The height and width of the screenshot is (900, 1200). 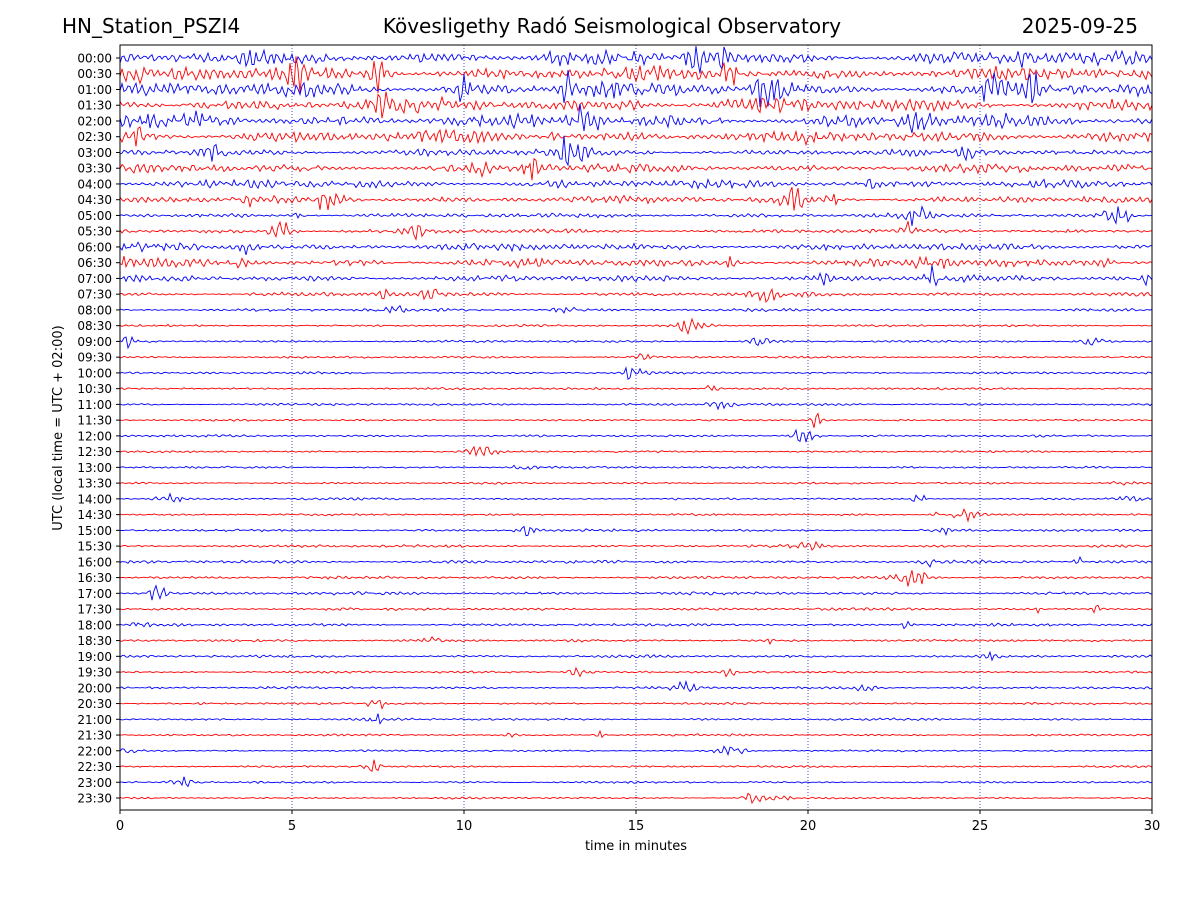 What do you see at coordinates (94, 405) in the screenshot?
I see `y-tick-label: 11:00` at bounding box center [94, 405].